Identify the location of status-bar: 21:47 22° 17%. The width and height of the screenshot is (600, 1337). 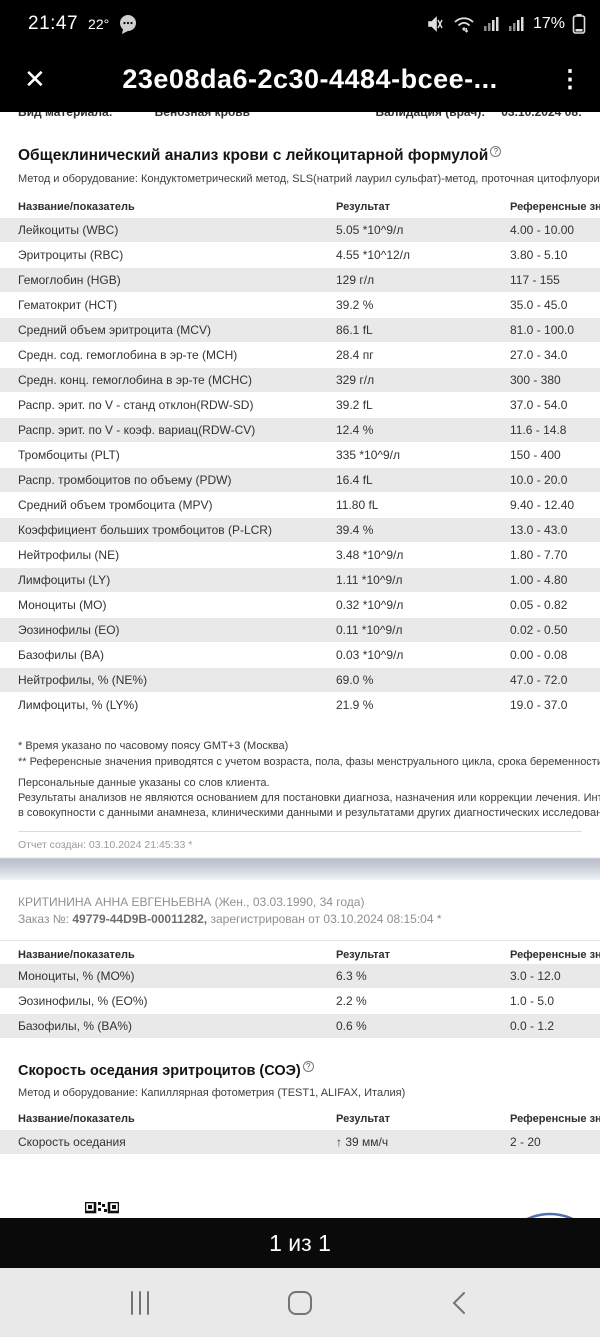
(300, 23).